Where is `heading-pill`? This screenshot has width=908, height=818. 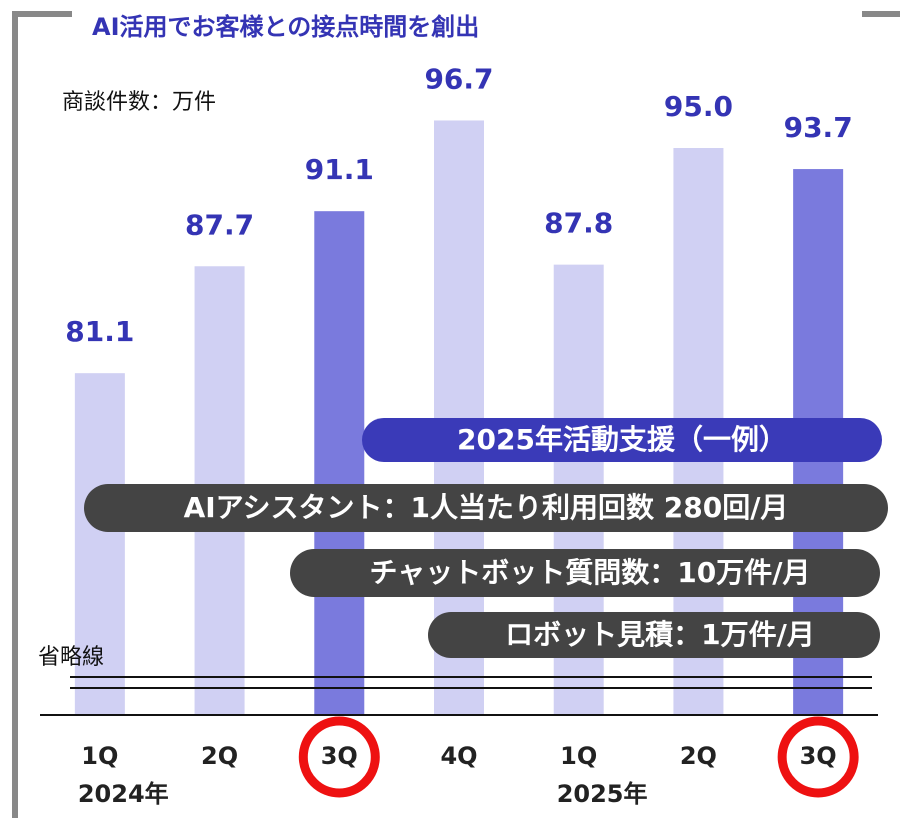
heading-pill is located at coordinates (622, 440).